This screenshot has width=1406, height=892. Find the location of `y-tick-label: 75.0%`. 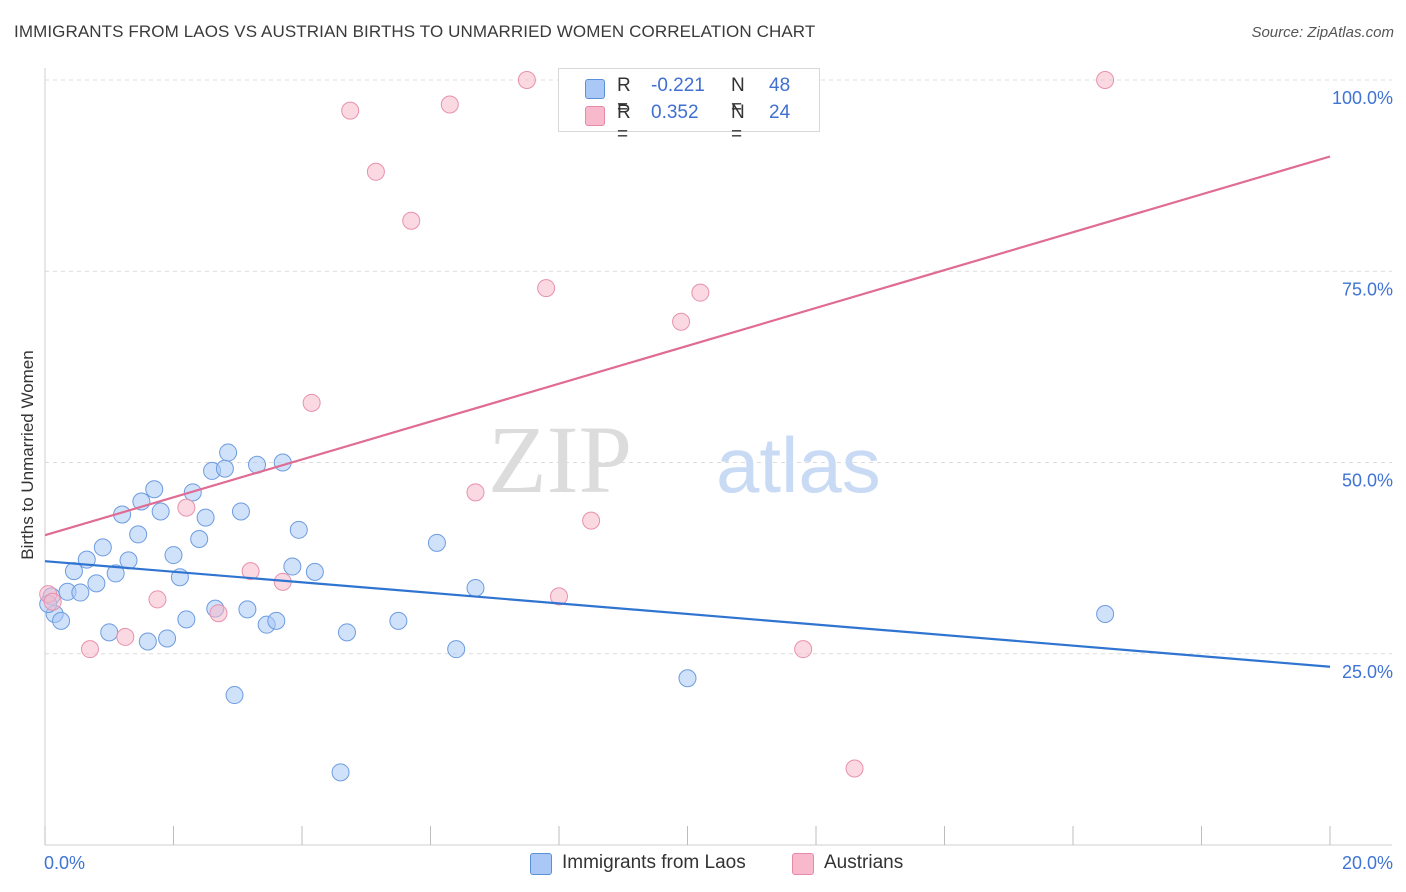

y-tick-label: 75.0% is located at coordinates (1367, 289).